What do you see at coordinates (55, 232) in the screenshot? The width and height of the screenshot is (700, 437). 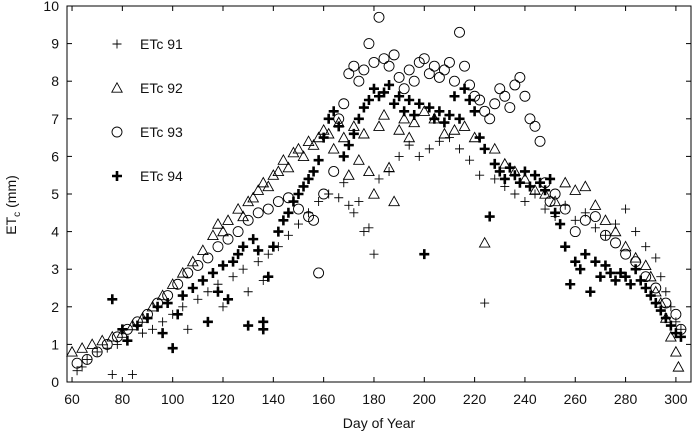 I see `y-tick-label: 4` at bounding box center [55, 232].